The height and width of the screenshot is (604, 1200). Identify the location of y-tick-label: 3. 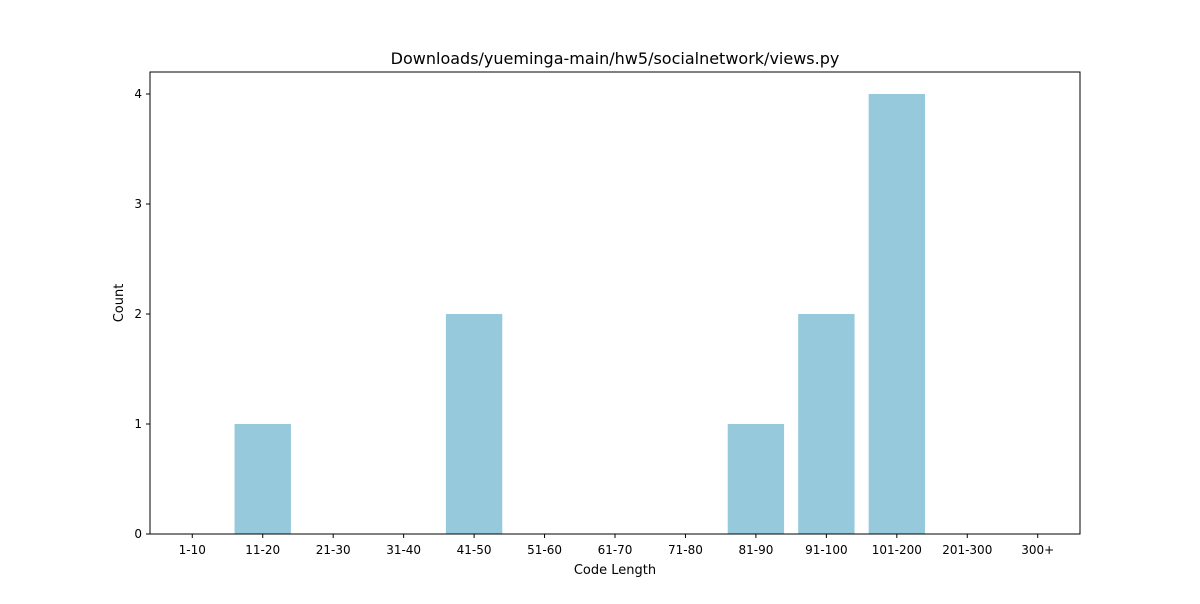
(138, 204).